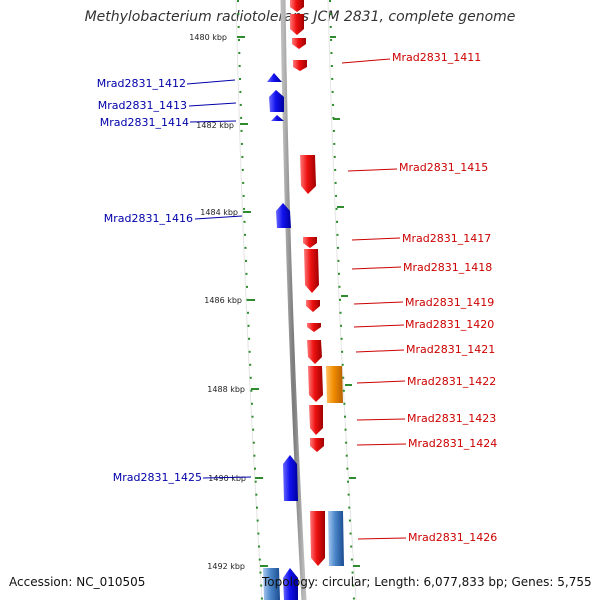 This screenshot has height=600, width=600. Describe the element at coordinates (443, 167) in the screenshot. I see `gene-label: Mrad2831_1415` at that location.